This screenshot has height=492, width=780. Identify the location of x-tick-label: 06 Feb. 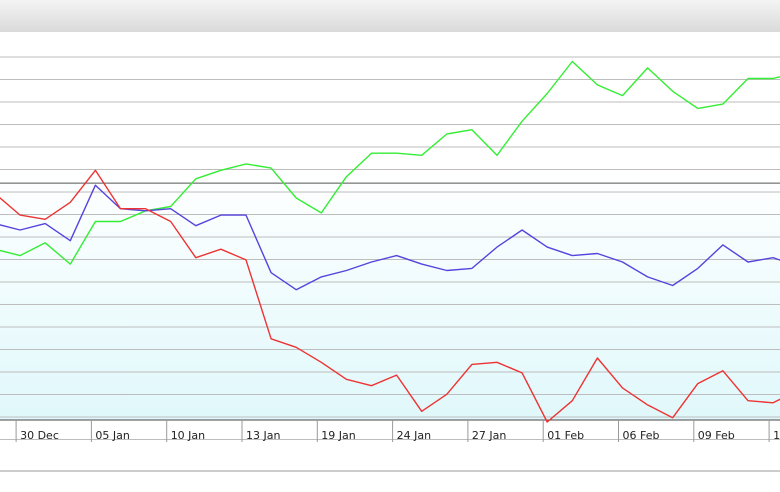
(641, 435).